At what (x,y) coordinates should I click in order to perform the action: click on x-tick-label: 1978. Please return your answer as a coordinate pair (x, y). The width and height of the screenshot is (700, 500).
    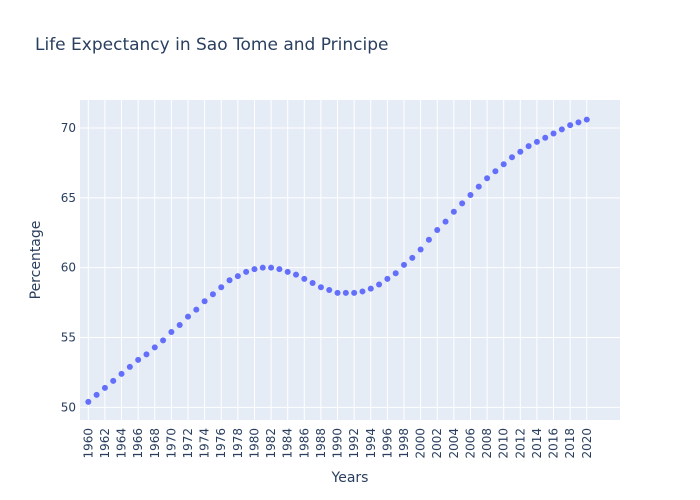
    Looking at the image, I should click on (238, 443).